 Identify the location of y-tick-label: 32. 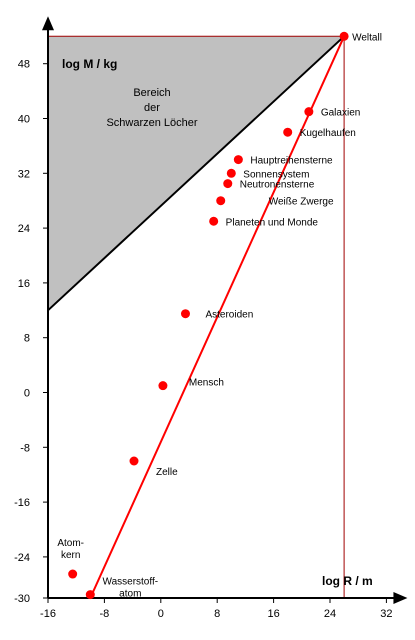
(24, 174).